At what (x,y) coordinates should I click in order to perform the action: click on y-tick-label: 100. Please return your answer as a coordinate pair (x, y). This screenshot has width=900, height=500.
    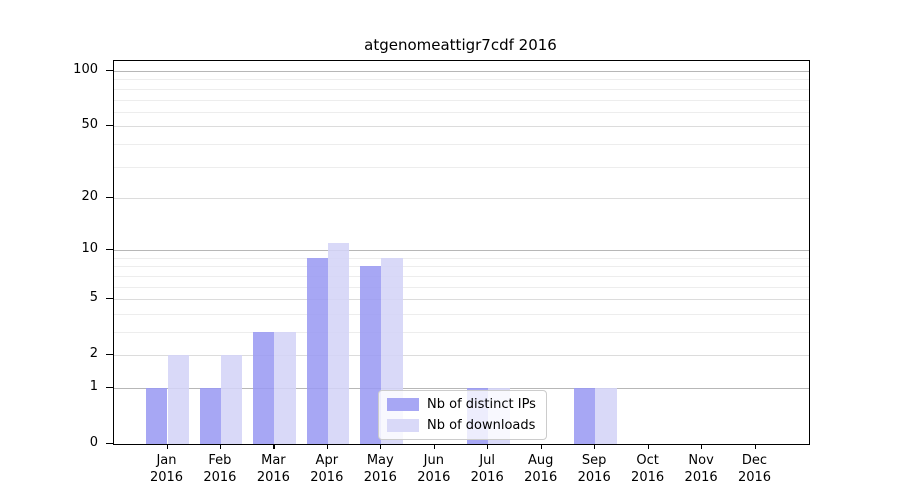
    Looking at the image, I should click on (85, 69).